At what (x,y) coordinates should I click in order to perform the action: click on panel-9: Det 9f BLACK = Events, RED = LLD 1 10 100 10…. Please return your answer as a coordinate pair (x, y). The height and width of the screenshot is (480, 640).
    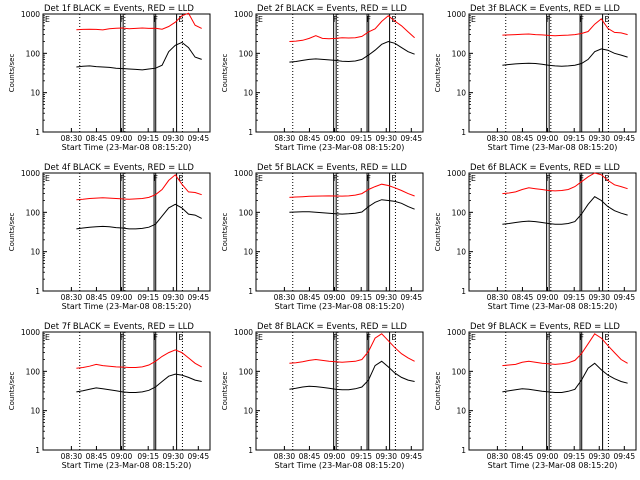
    Looking at the image, I should click on (535, 396).